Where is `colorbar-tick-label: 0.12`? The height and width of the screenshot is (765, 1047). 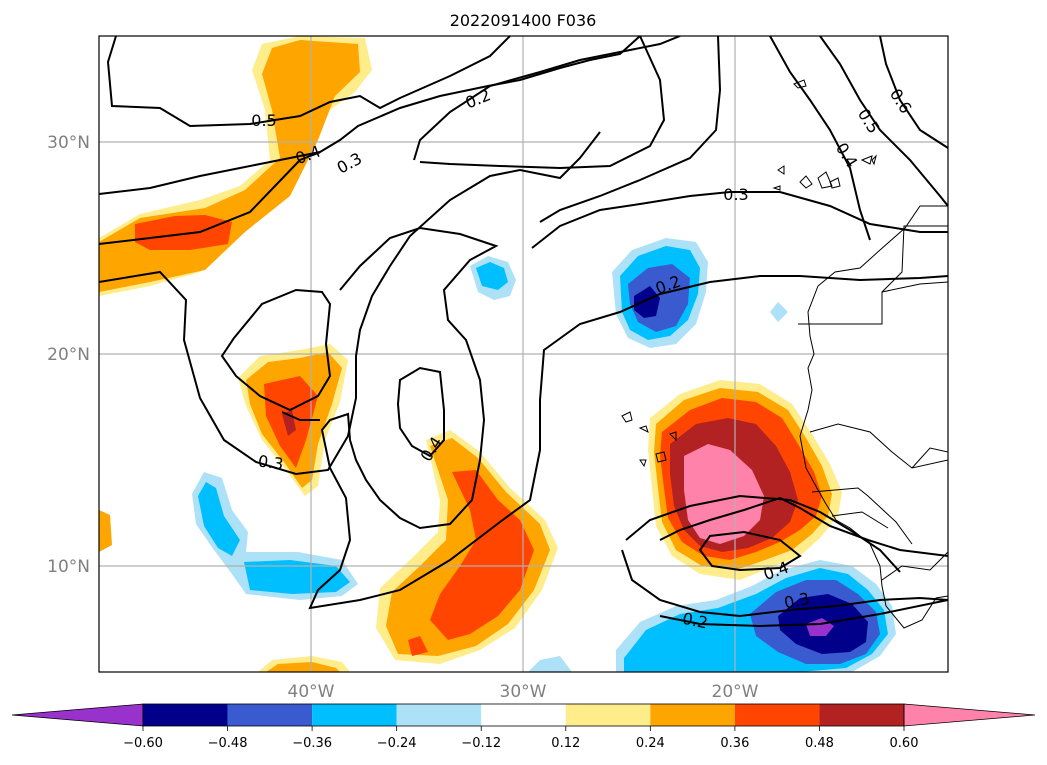 colorbar-tick-label: 0.12 is located at coordinates (565, 743).